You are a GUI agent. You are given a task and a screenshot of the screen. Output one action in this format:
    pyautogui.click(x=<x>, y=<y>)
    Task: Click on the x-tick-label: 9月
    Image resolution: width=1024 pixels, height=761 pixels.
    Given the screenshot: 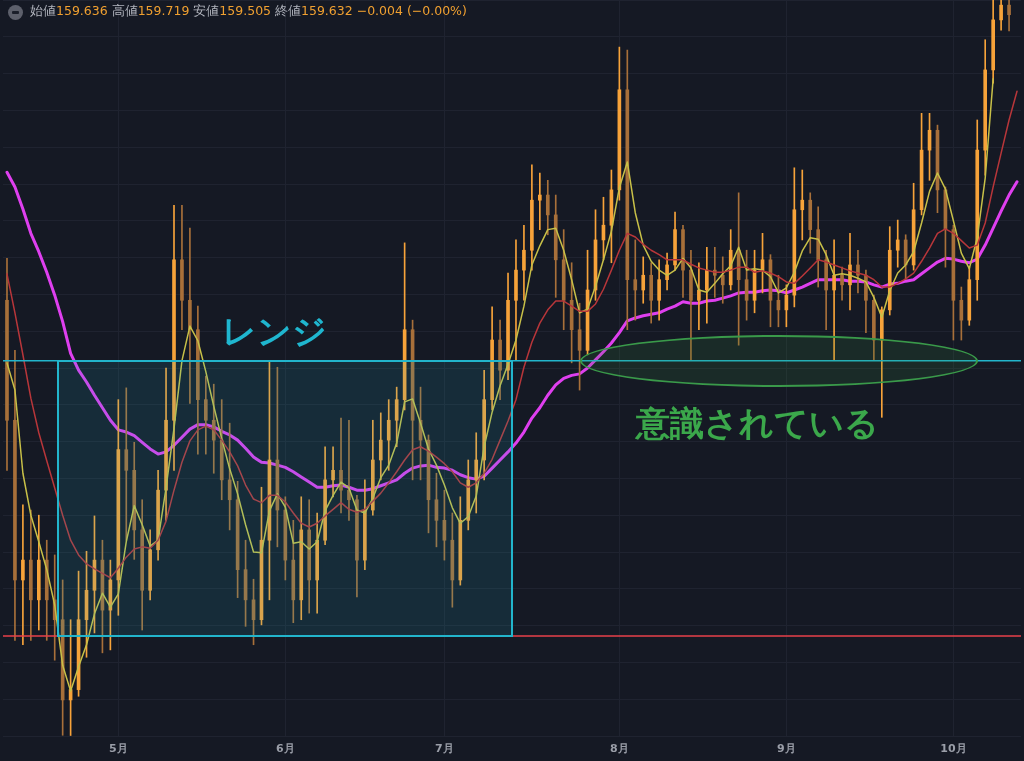 What is the action you would take?
    pyautogui.click(x=786, y=749)
    